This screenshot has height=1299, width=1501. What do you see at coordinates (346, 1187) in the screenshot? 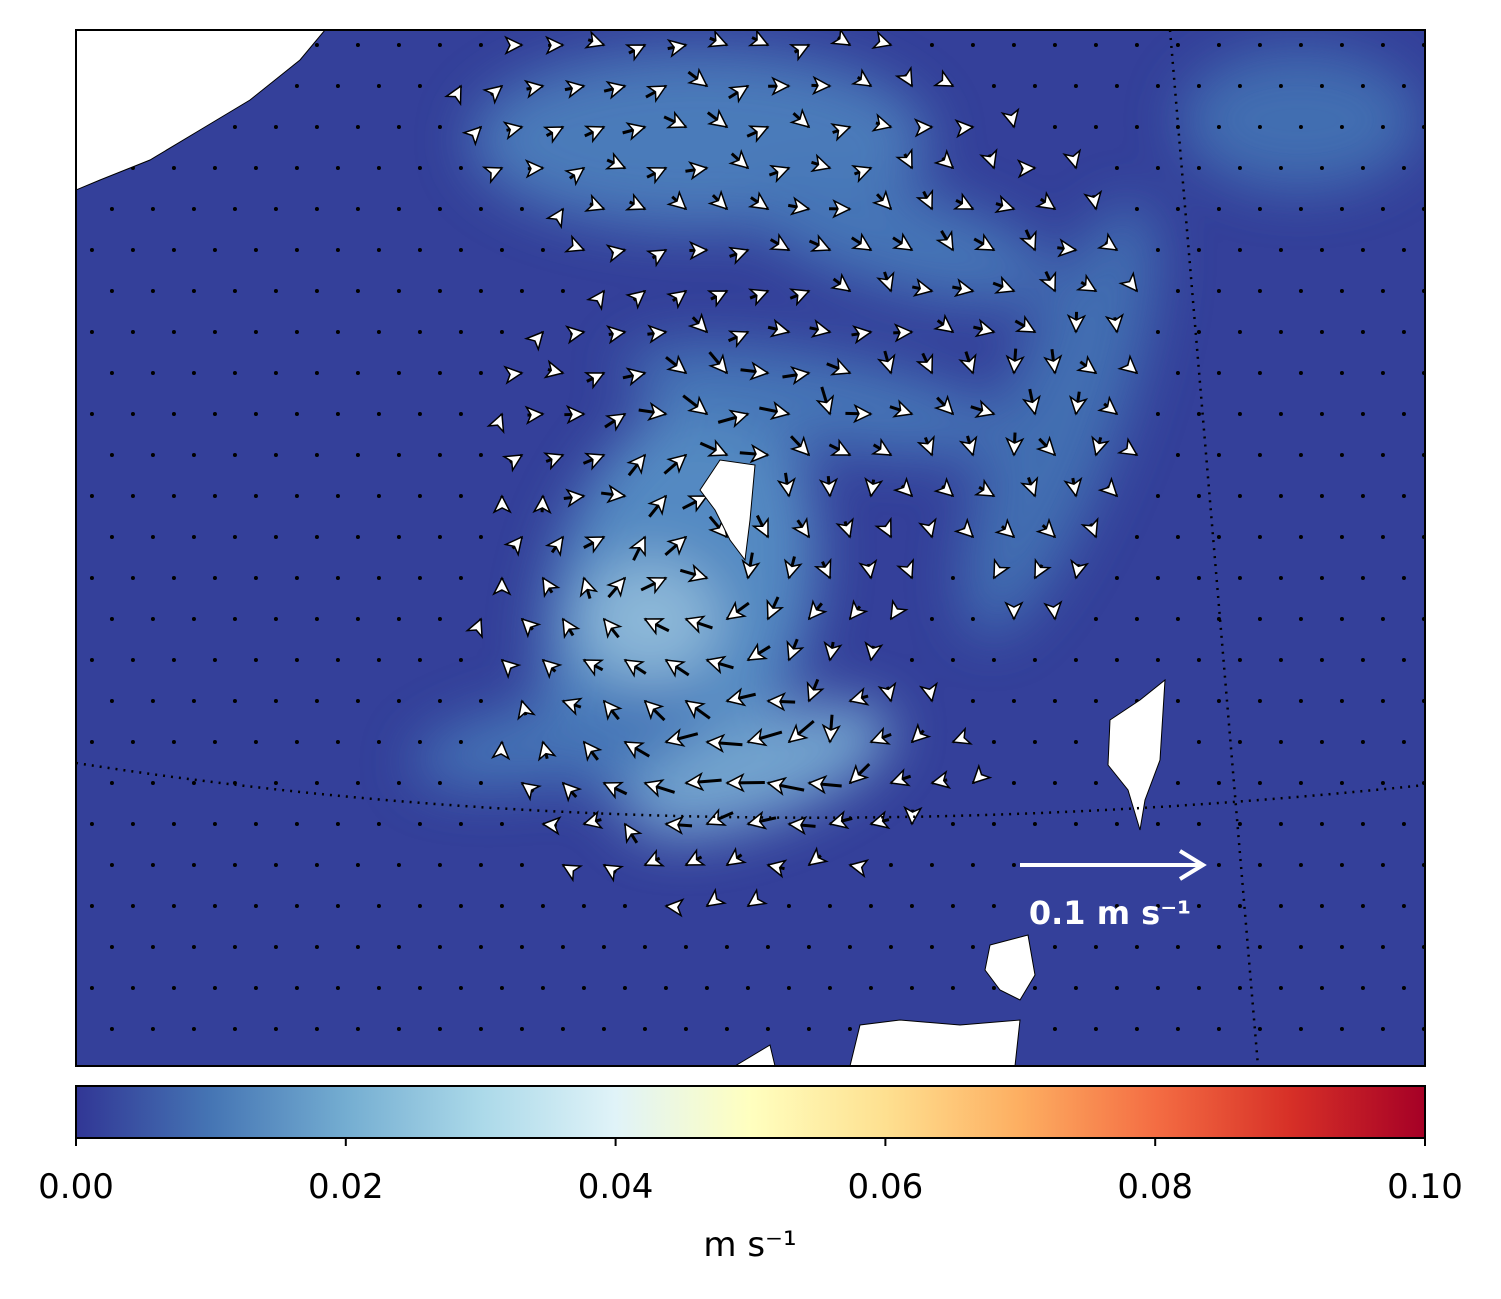
I see `colorbar-tick-label: 0.02` at bounding box center [346, 1187].